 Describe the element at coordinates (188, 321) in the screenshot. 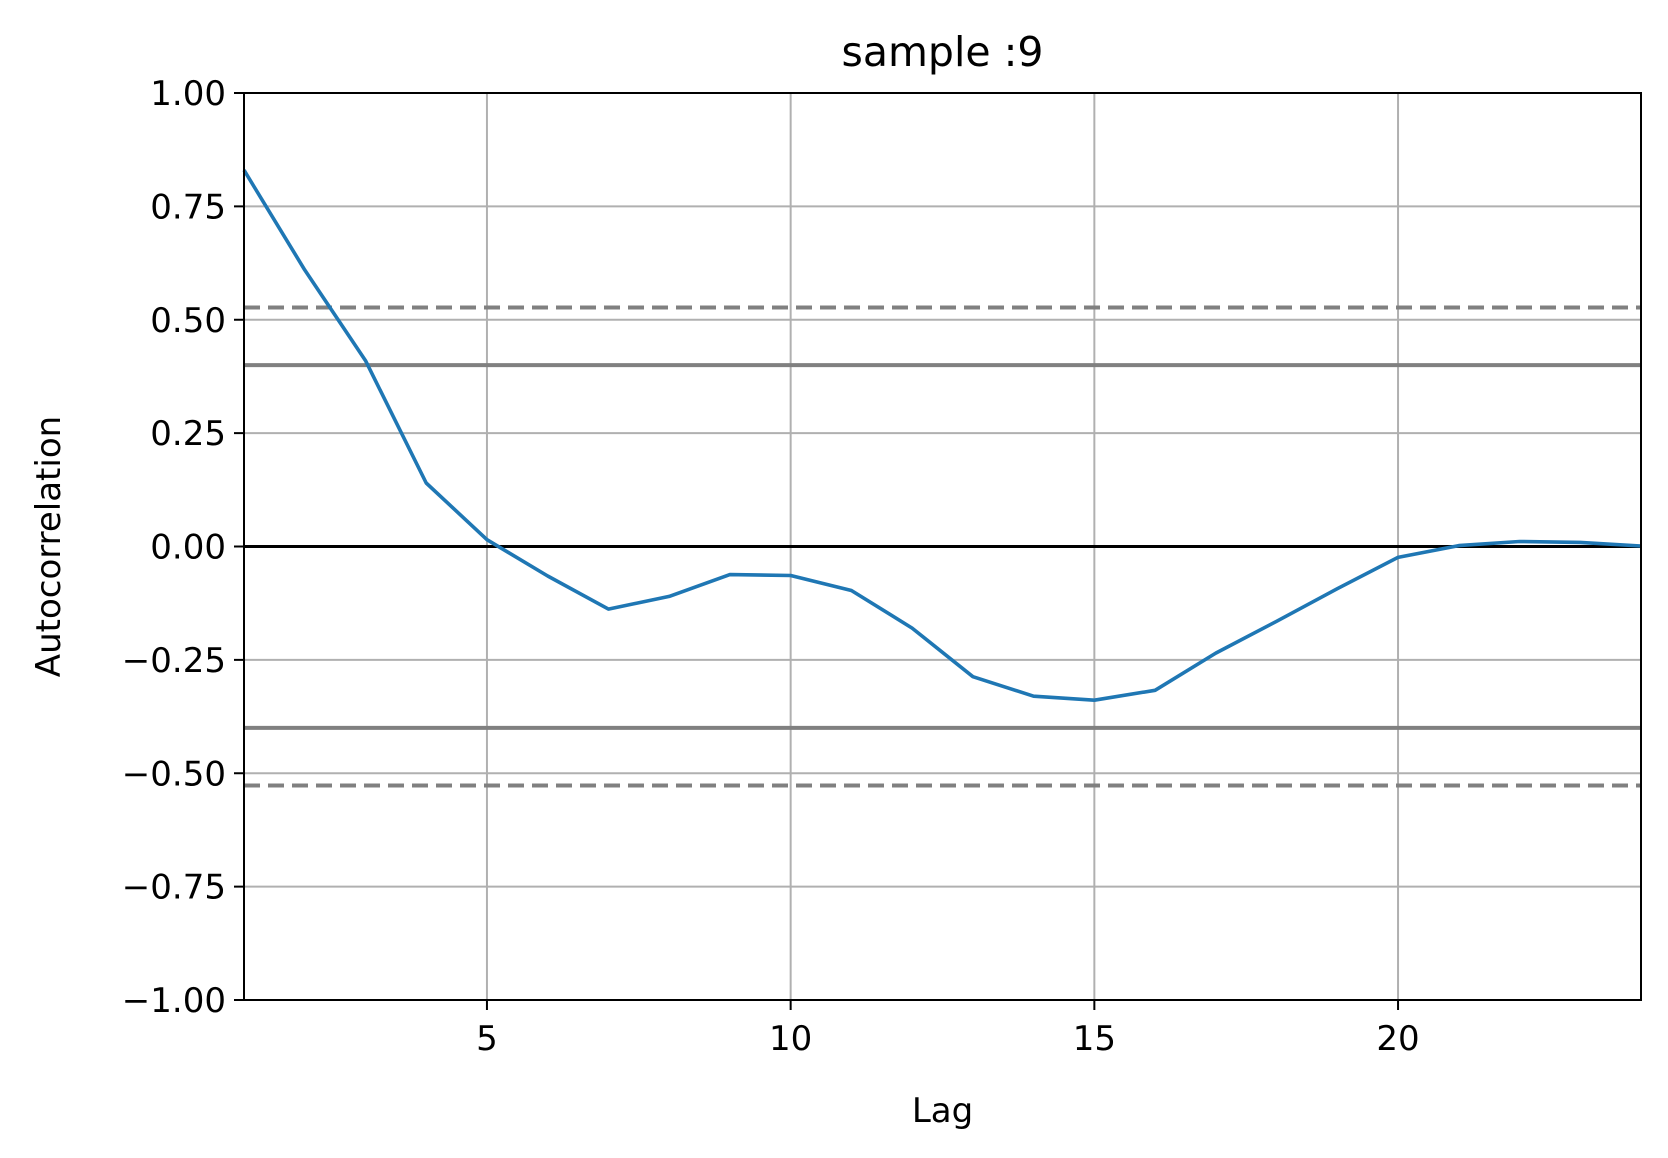

I see `y-tick-label: 0.50` at that location.